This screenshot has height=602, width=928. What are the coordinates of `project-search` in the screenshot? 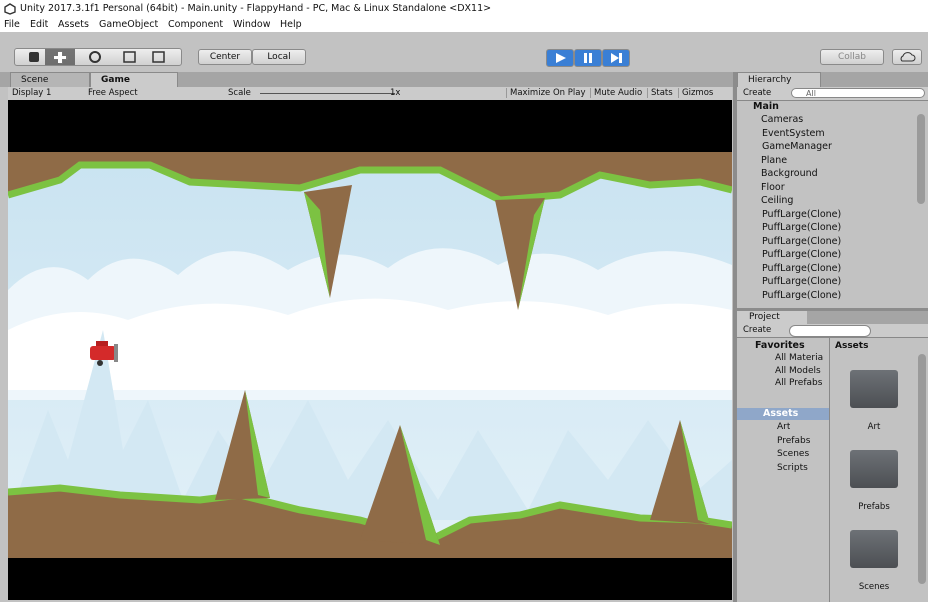 It's located at (830, 331).